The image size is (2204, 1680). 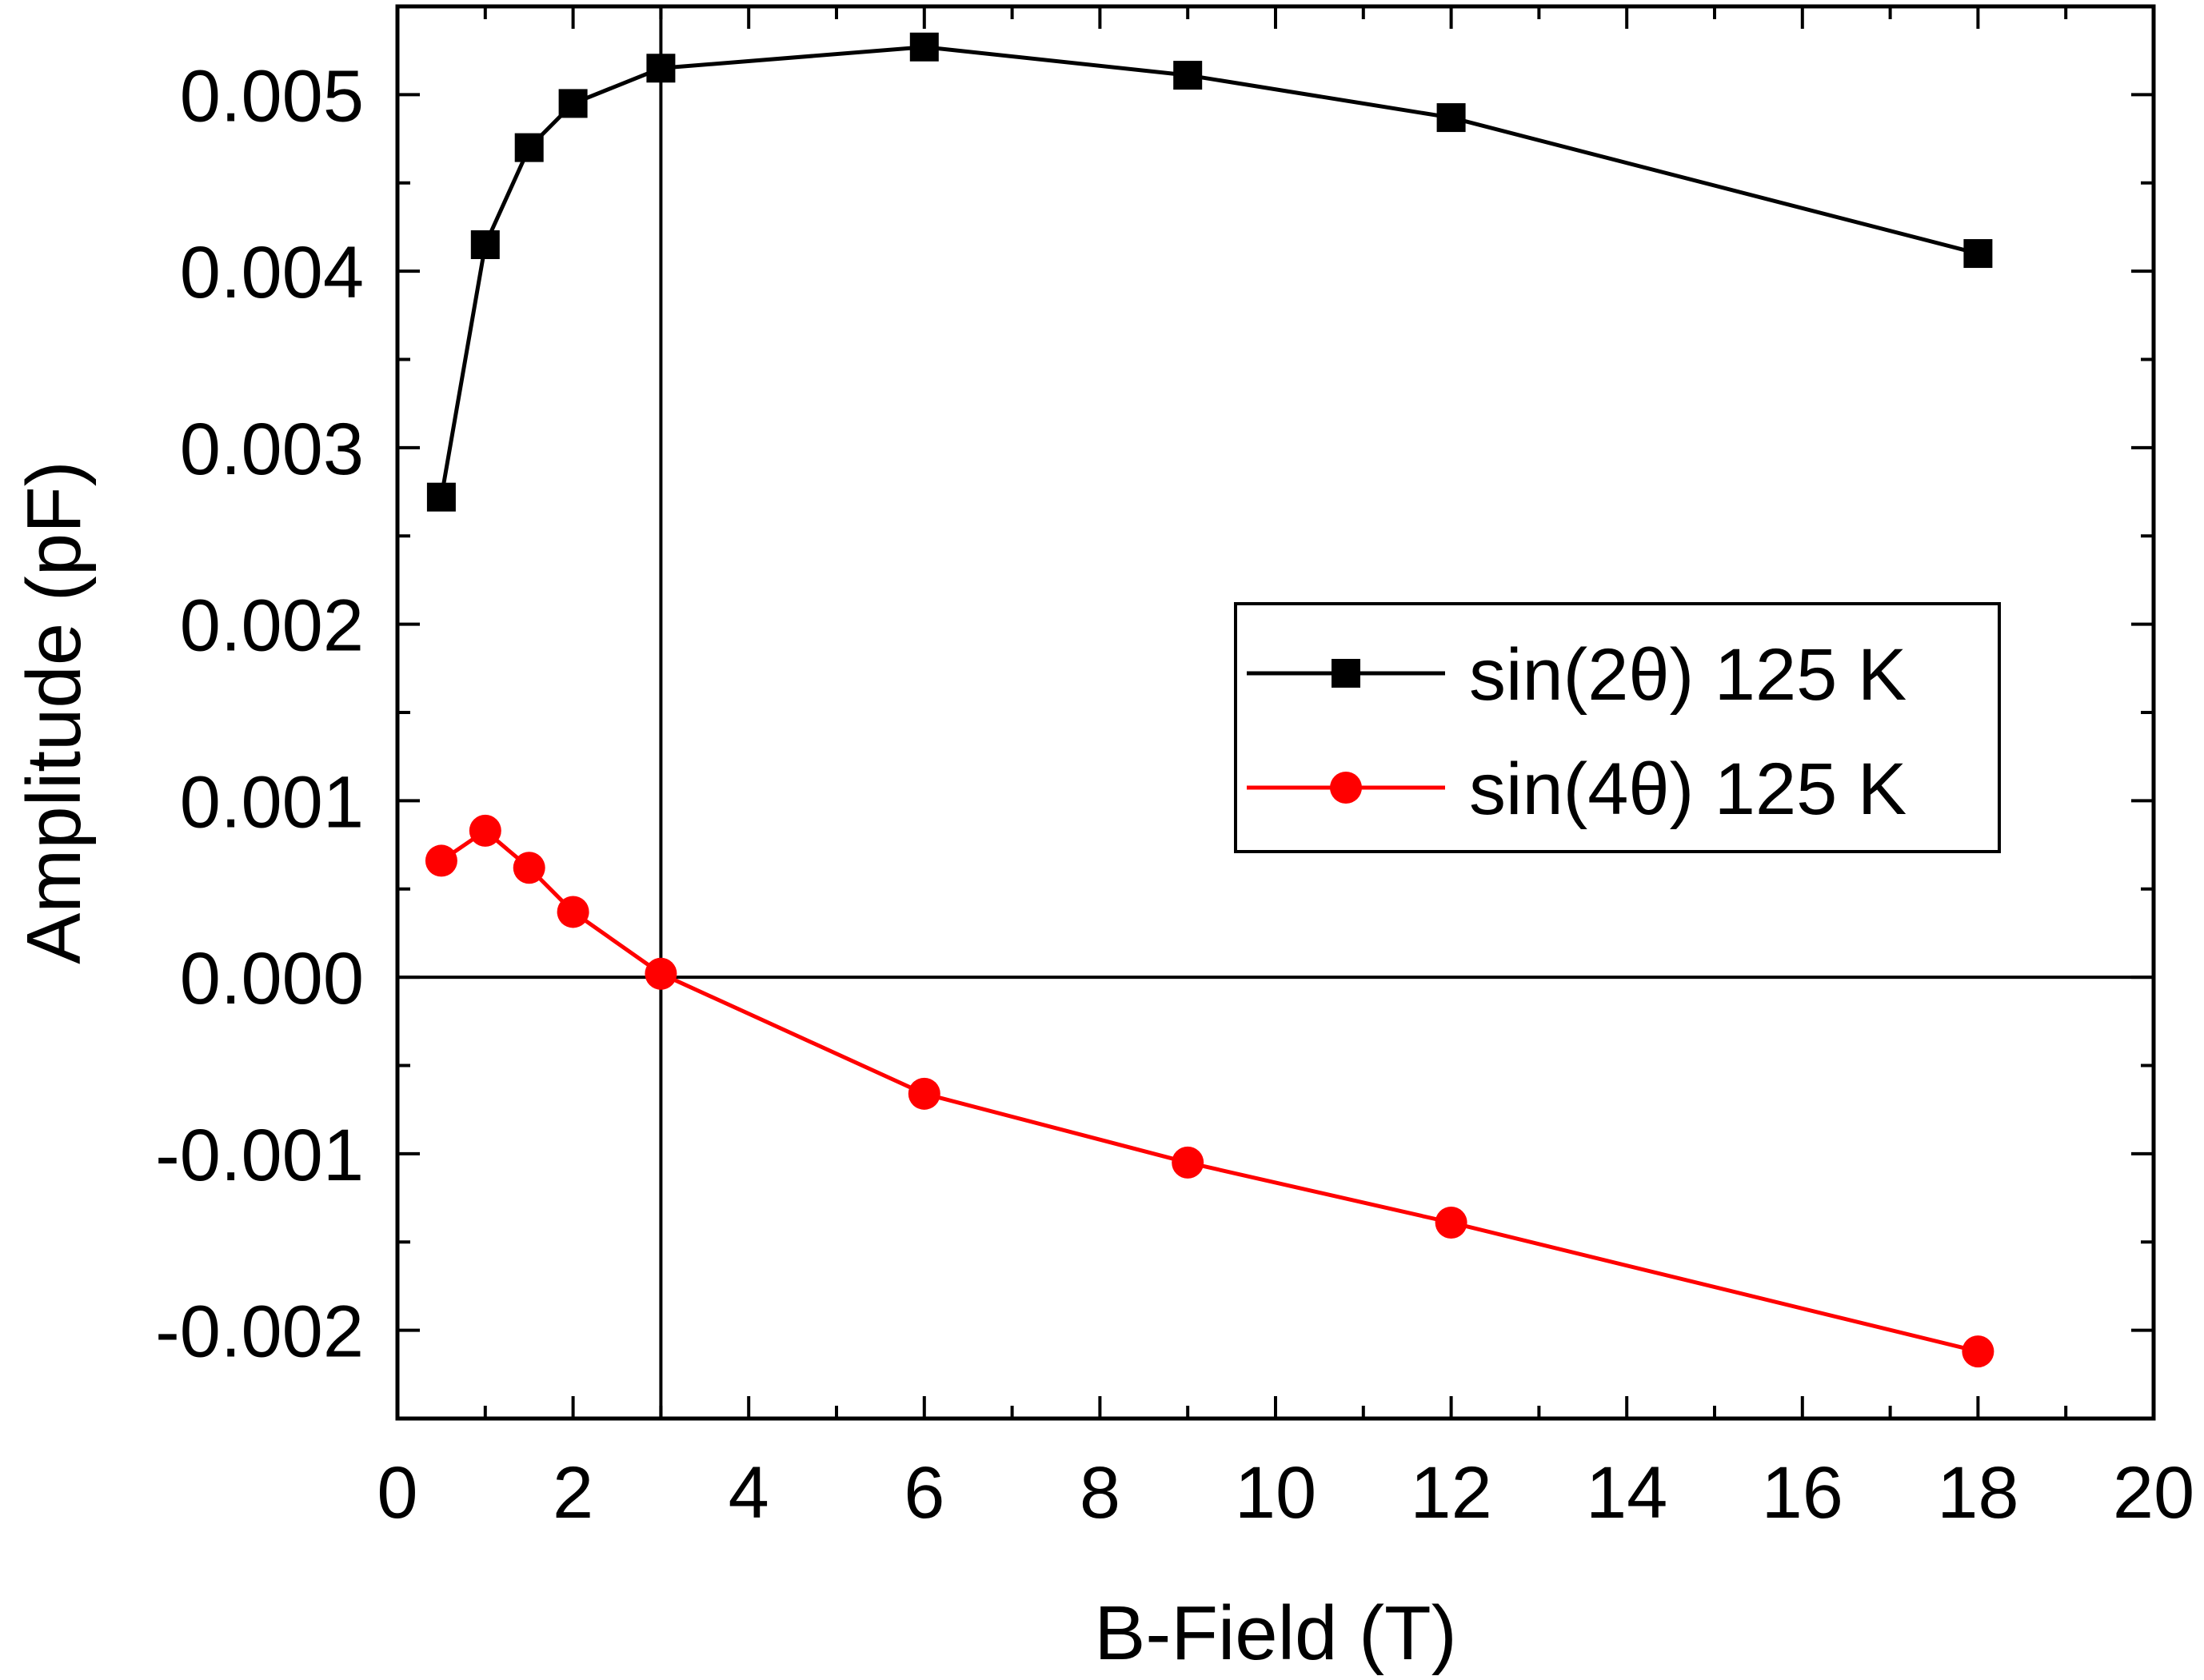 What do you see at coordinates (1688, 675) in the screenshot?
I see `legend-label: sin(2θ) 125 K` at bounding box center [1688, 675].